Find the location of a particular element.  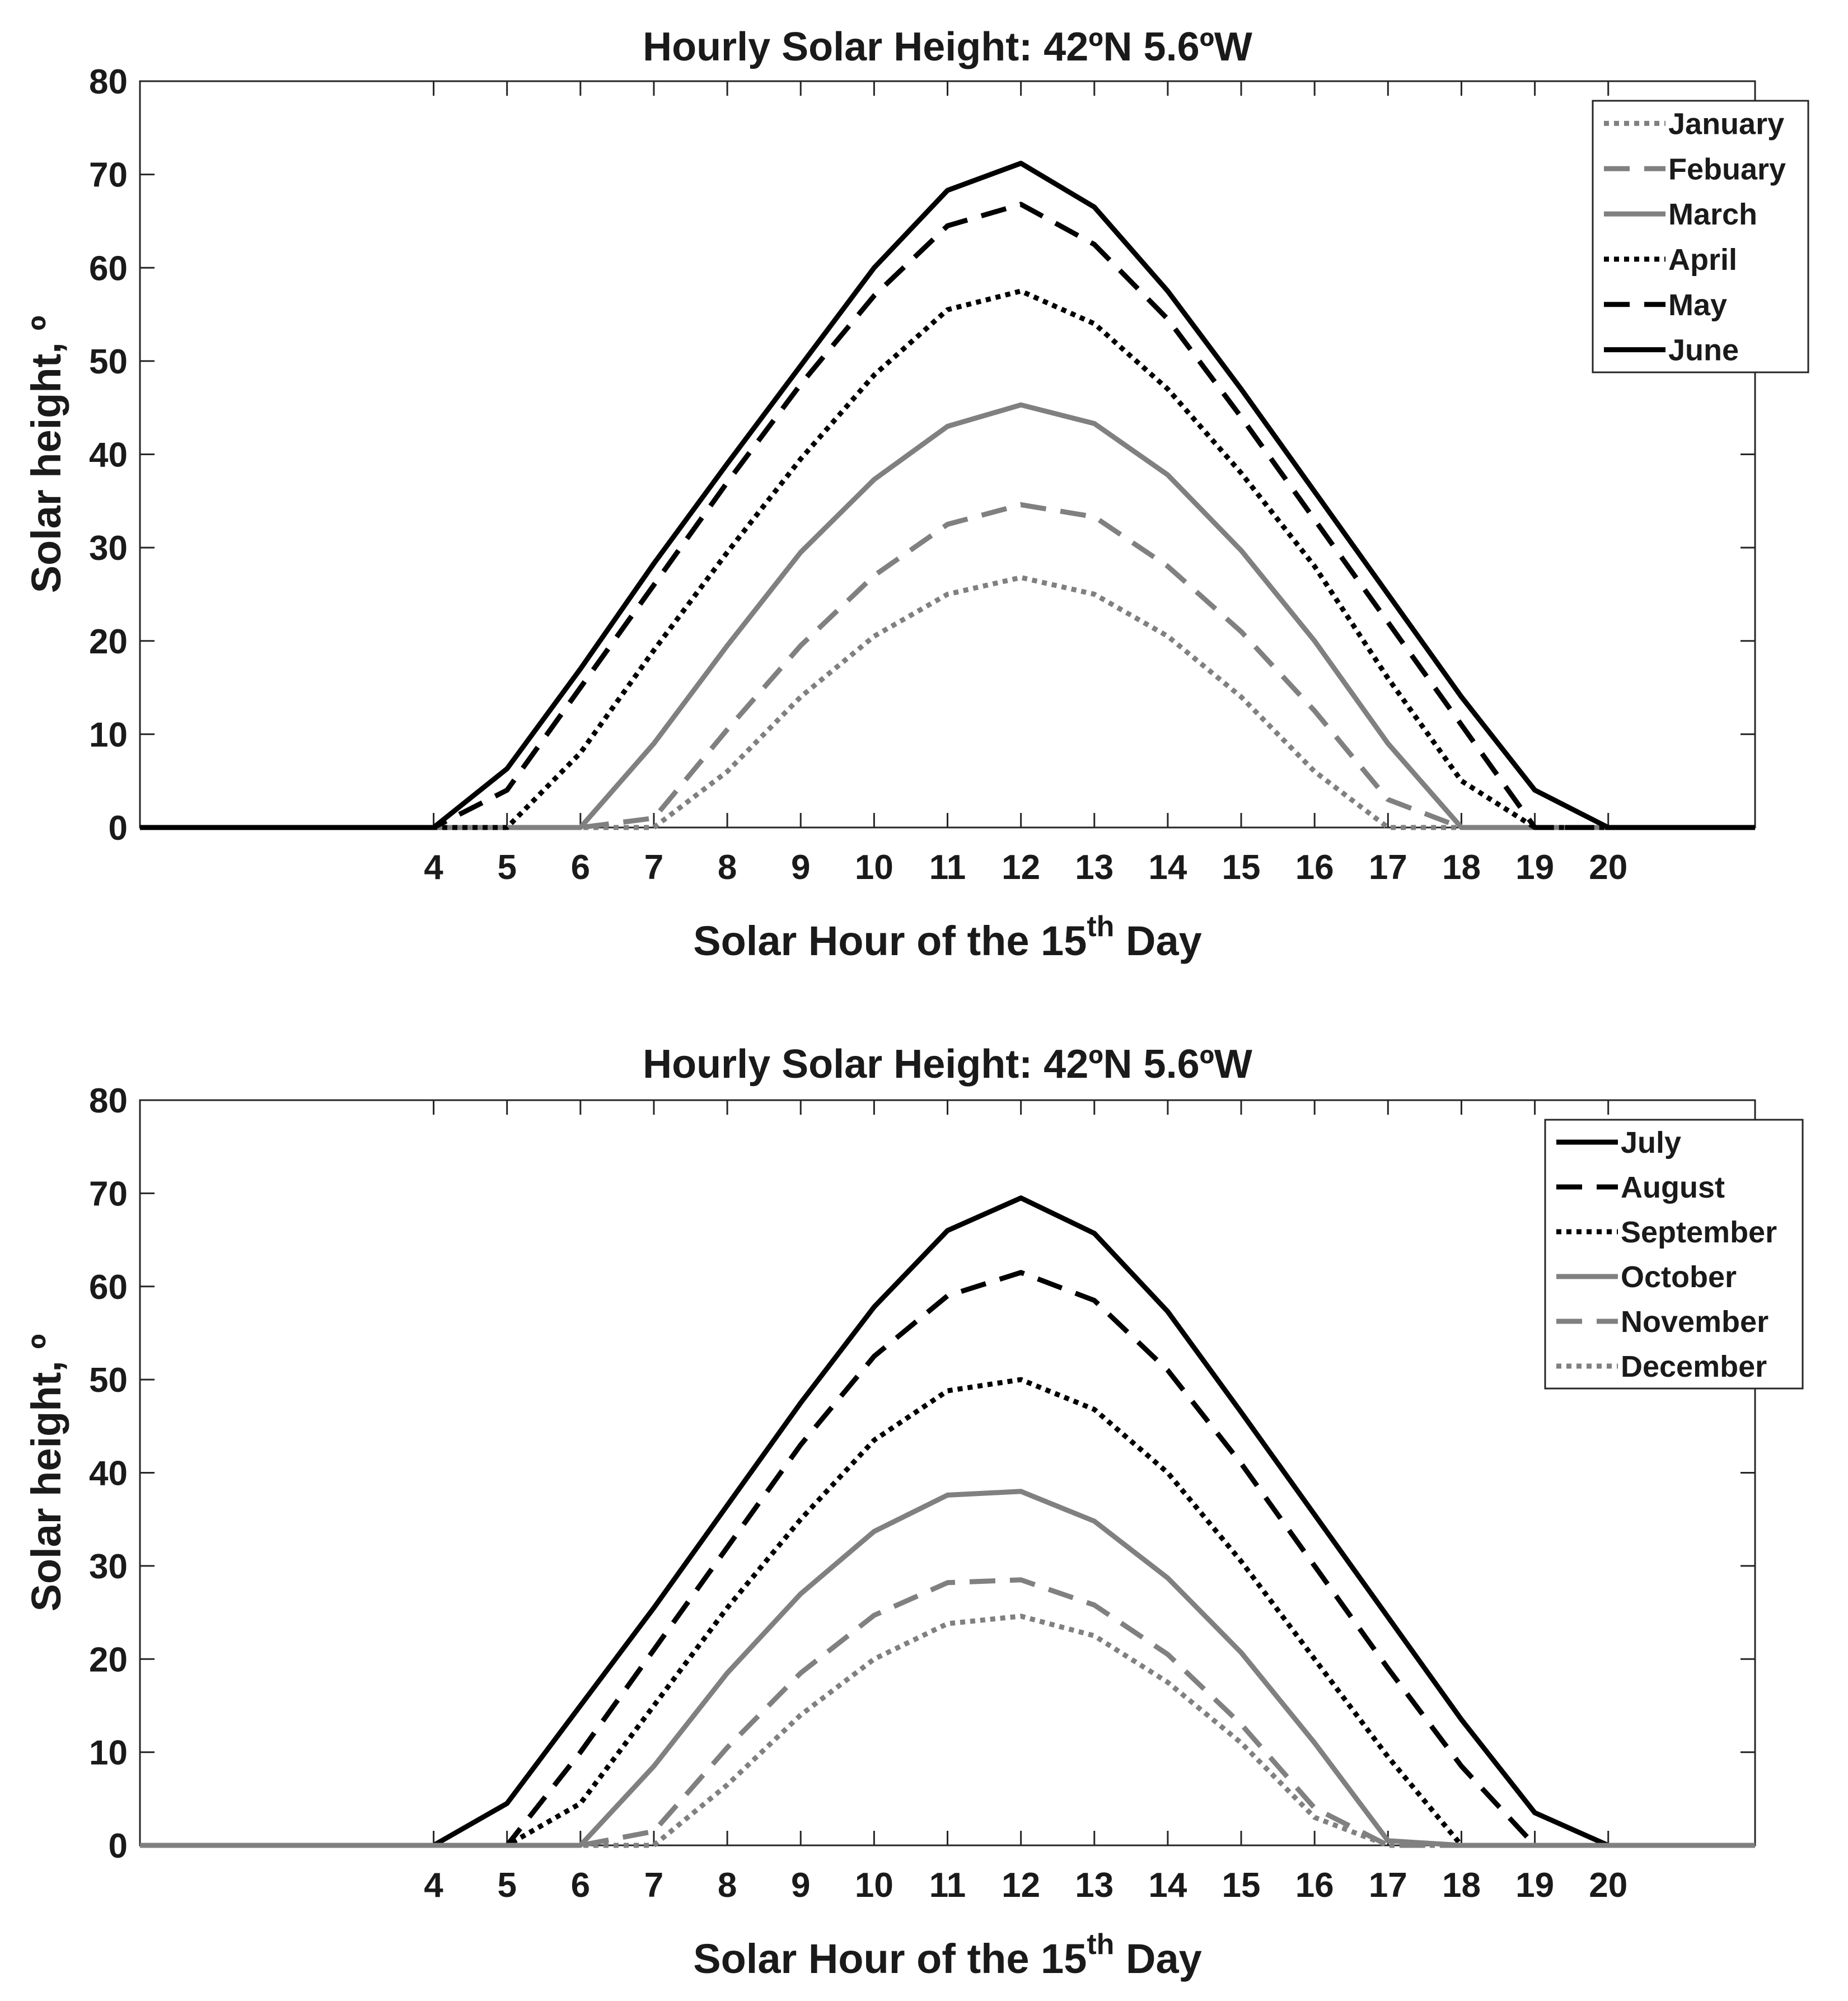

legend-label-june: June is located at coordinates (1703, 350).